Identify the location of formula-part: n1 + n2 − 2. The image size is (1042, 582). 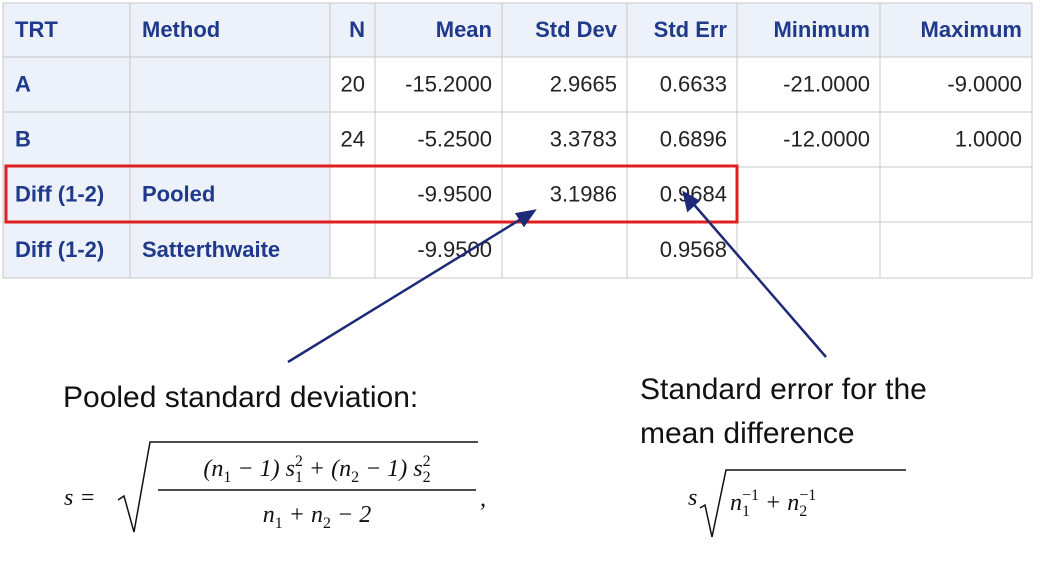
(317, 517).